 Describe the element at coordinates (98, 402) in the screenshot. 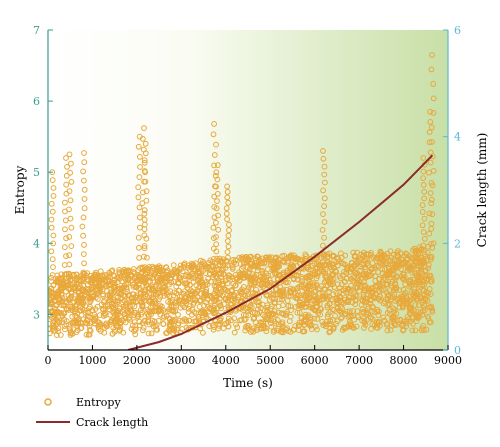

I see `legend-label-entropy: Entropy` at that location.